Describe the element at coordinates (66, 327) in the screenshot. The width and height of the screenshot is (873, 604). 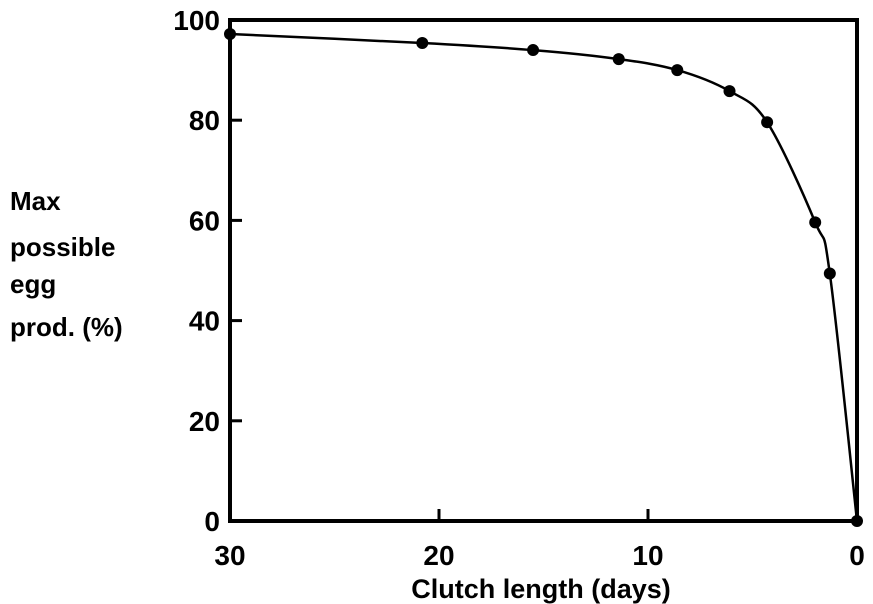
I see `y-axis-label-line-4: prod. (%)` at that location.